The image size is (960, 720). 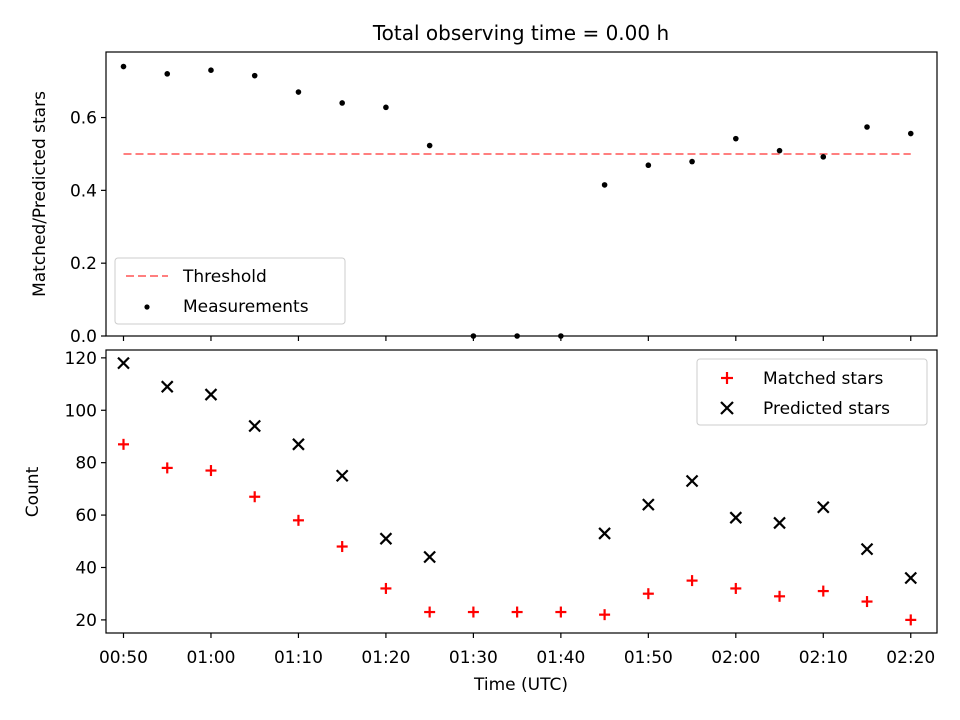 What do you see at coordinates (123, 658) in the screenshot?
I see `bottom-xtick-label: 00:50` at bounding box center [123, 658].